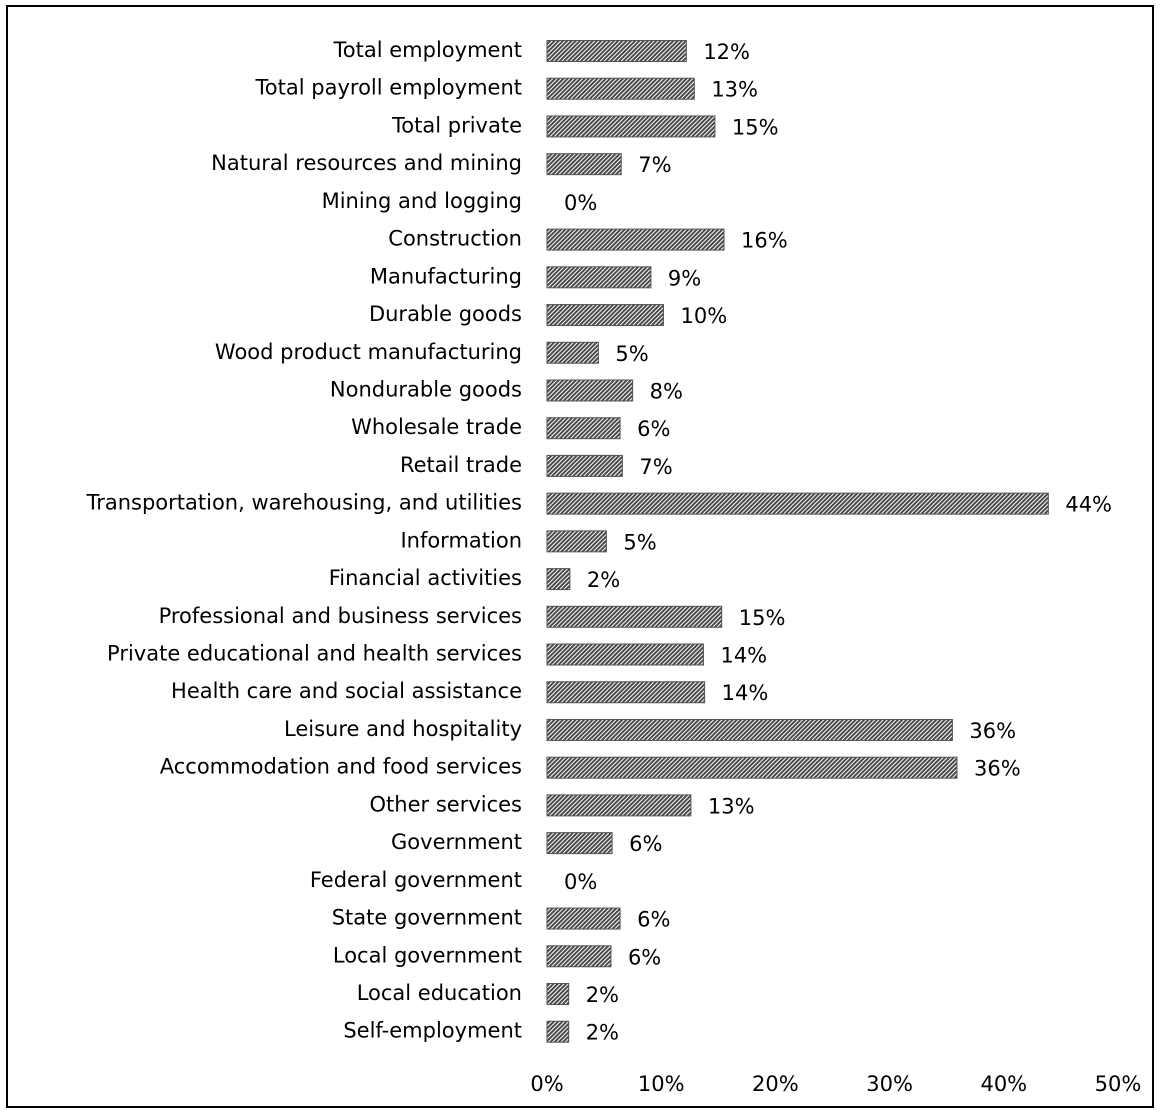 This screenshot has width=1161, height=1114. I want to click on category-label: Financial activities, so click(425, 578).